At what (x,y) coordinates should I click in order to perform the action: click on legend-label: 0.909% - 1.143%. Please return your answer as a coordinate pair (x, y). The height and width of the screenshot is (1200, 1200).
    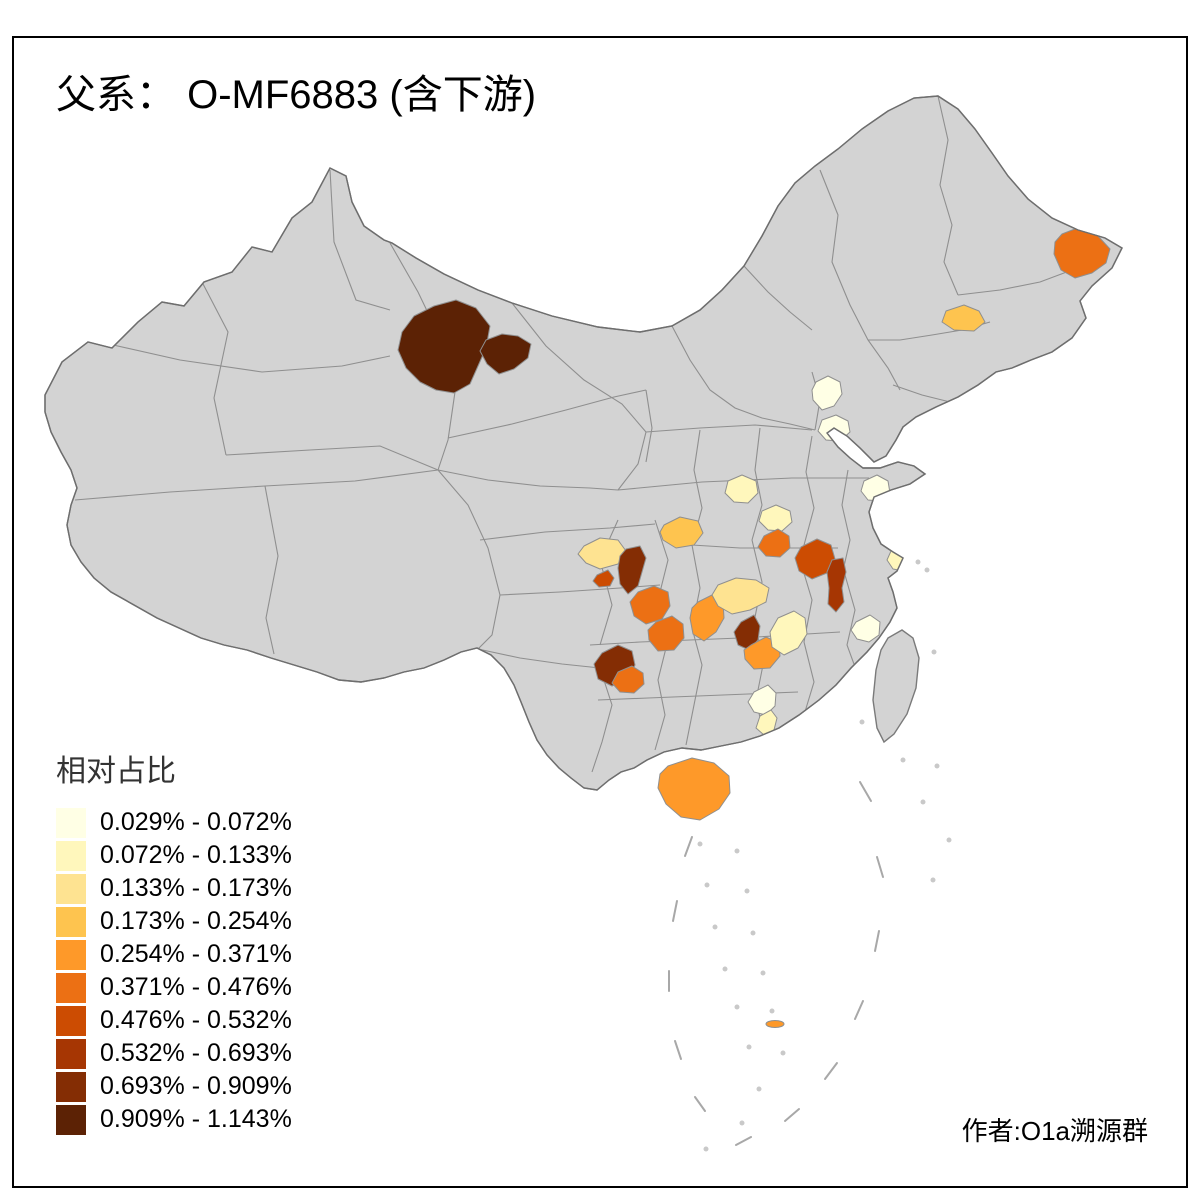
    Looking at the image, I should click on (196, 1119).